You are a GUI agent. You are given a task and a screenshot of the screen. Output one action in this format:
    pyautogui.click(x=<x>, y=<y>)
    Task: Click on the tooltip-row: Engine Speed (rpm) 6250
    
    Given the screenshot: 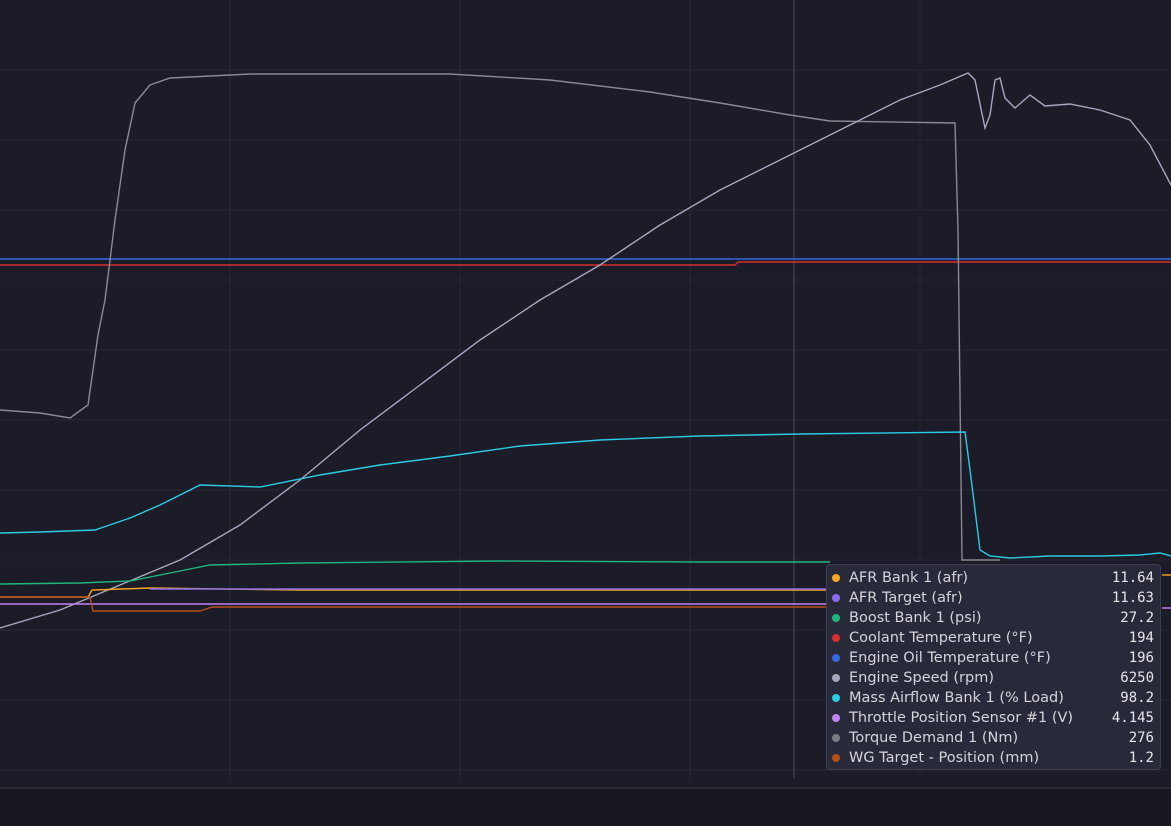 What is the action you would take?
    pyautogui.click(x=993, y=678)
    